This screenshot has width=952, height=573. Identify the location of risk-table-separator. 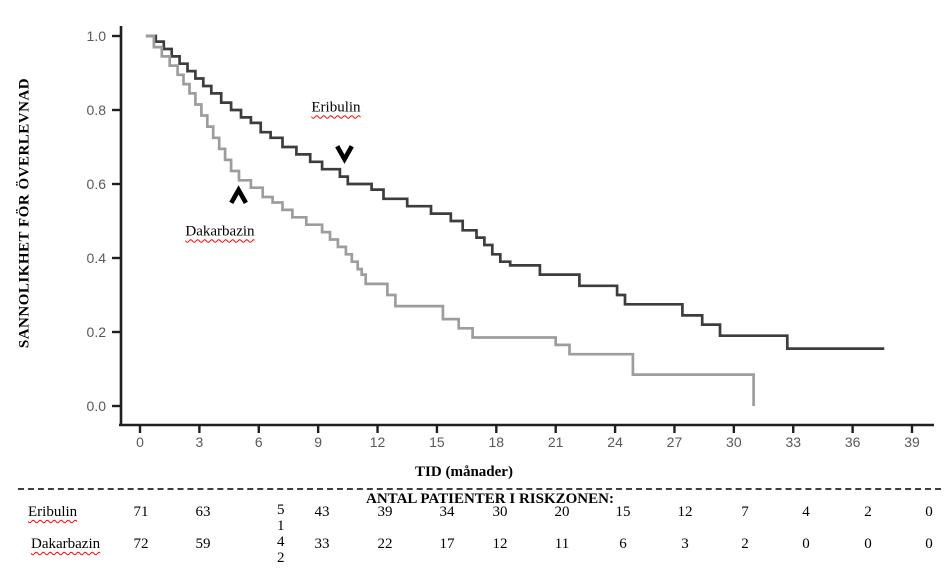
(479, 489).